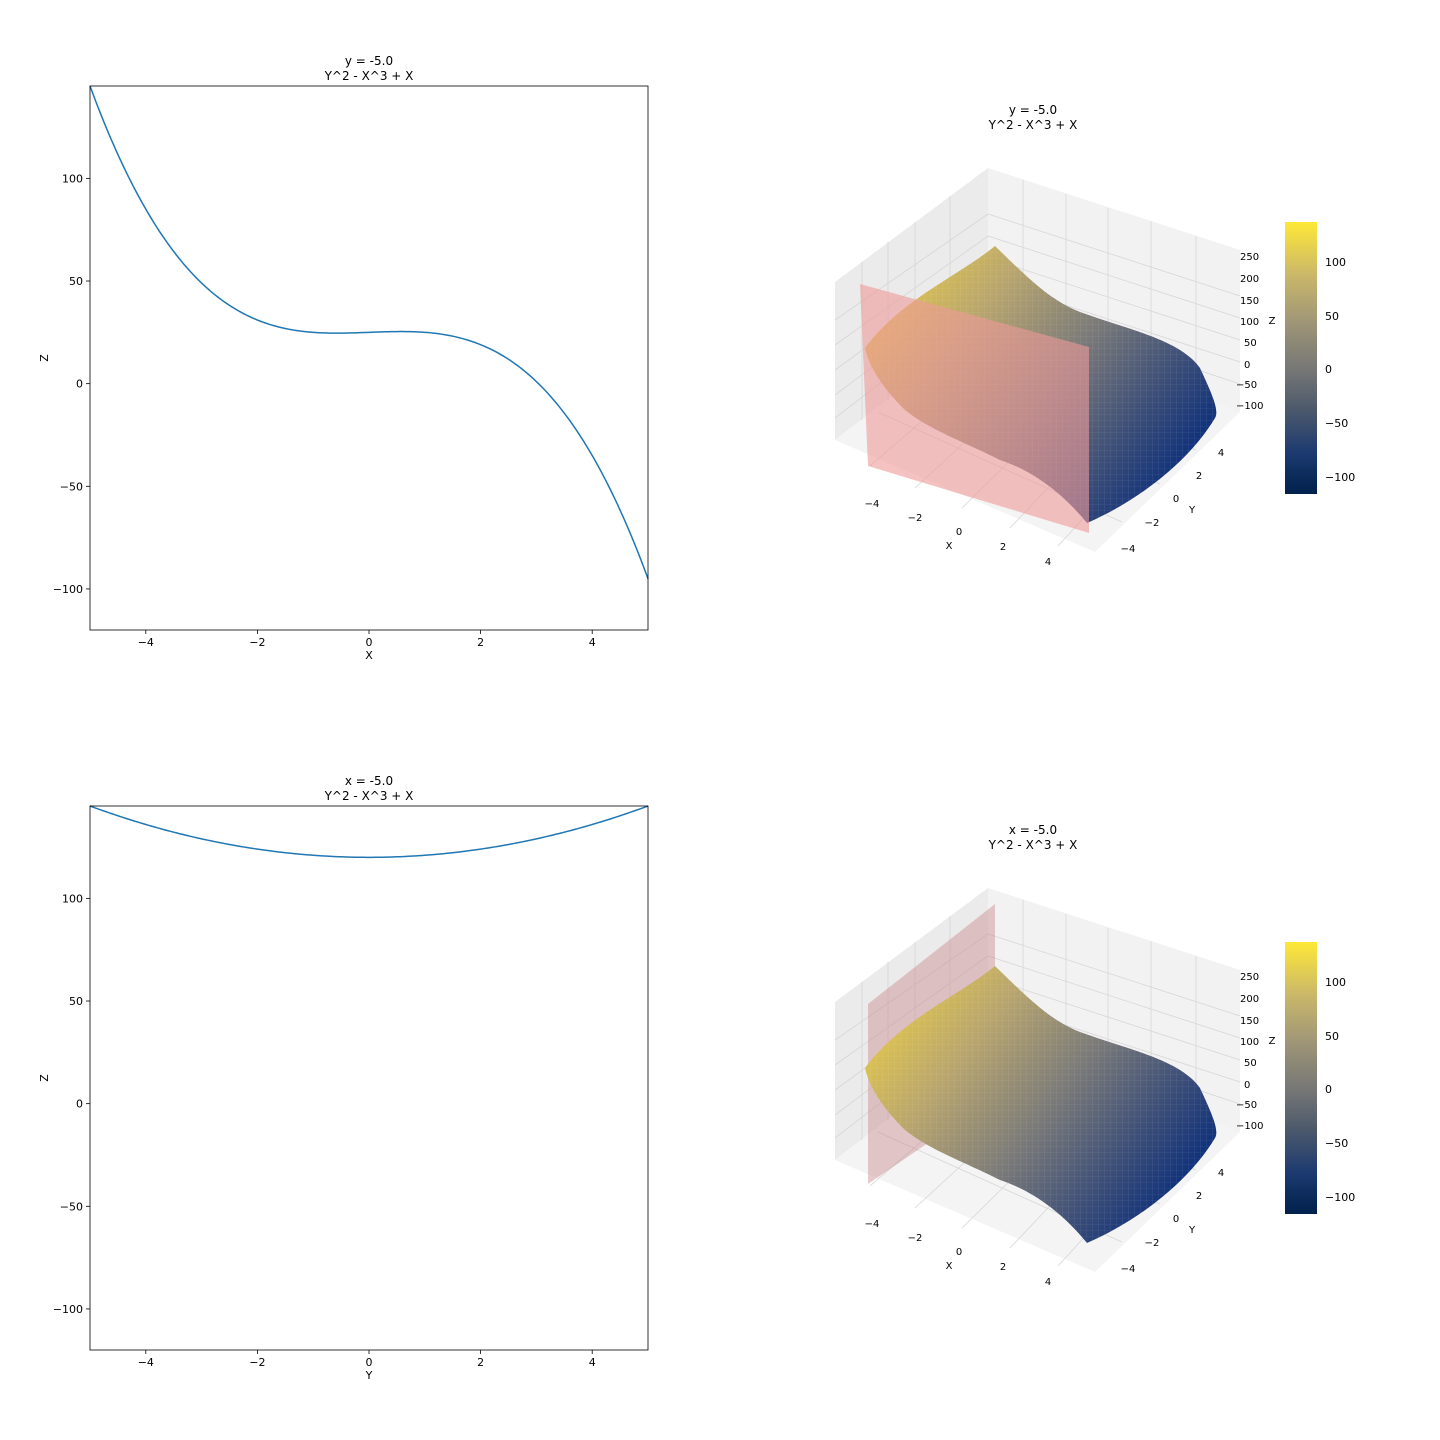 This screenshot has width=1440, height=1440. Describe the element at coordinates (974, 408) in the screenshot. I see `slice-plane` at that location.